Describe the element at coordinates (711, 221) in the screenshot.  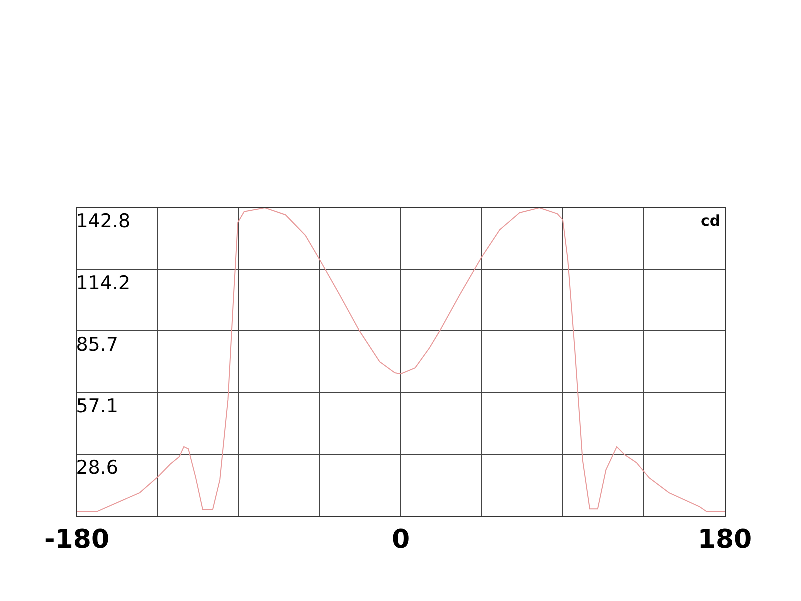
I see `y-axis-title: cd` at that location.